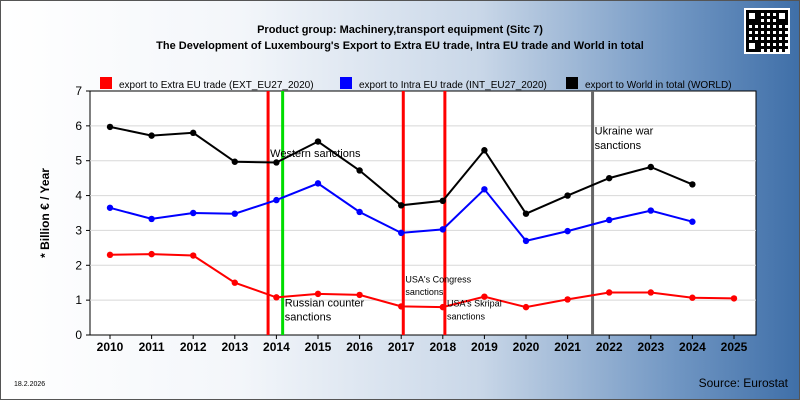 The height and width of the screenshot is (400, 800). What do you see at coordinates (474, 303) in the screenshot?
I see `annotation-text: USA's Skripal` at bounding box center [474, 303].